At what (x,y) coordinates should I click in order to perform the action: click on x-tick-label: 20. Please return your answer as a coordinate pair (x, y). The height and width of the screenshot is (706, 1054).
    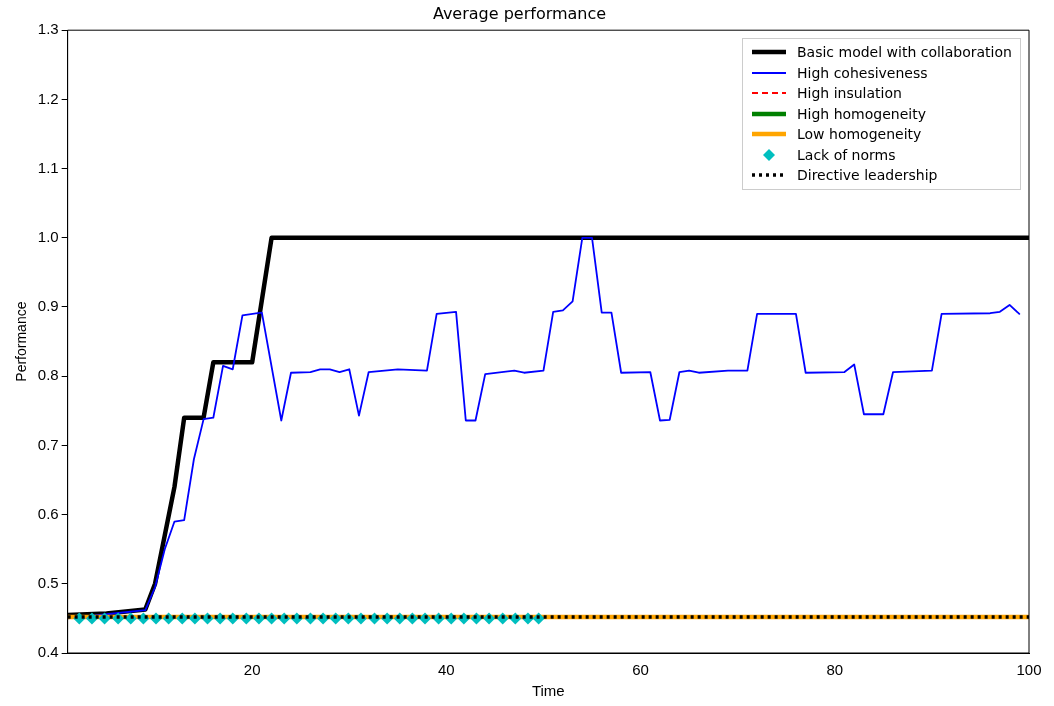
    Looking at the image, I should click on (252, 670).